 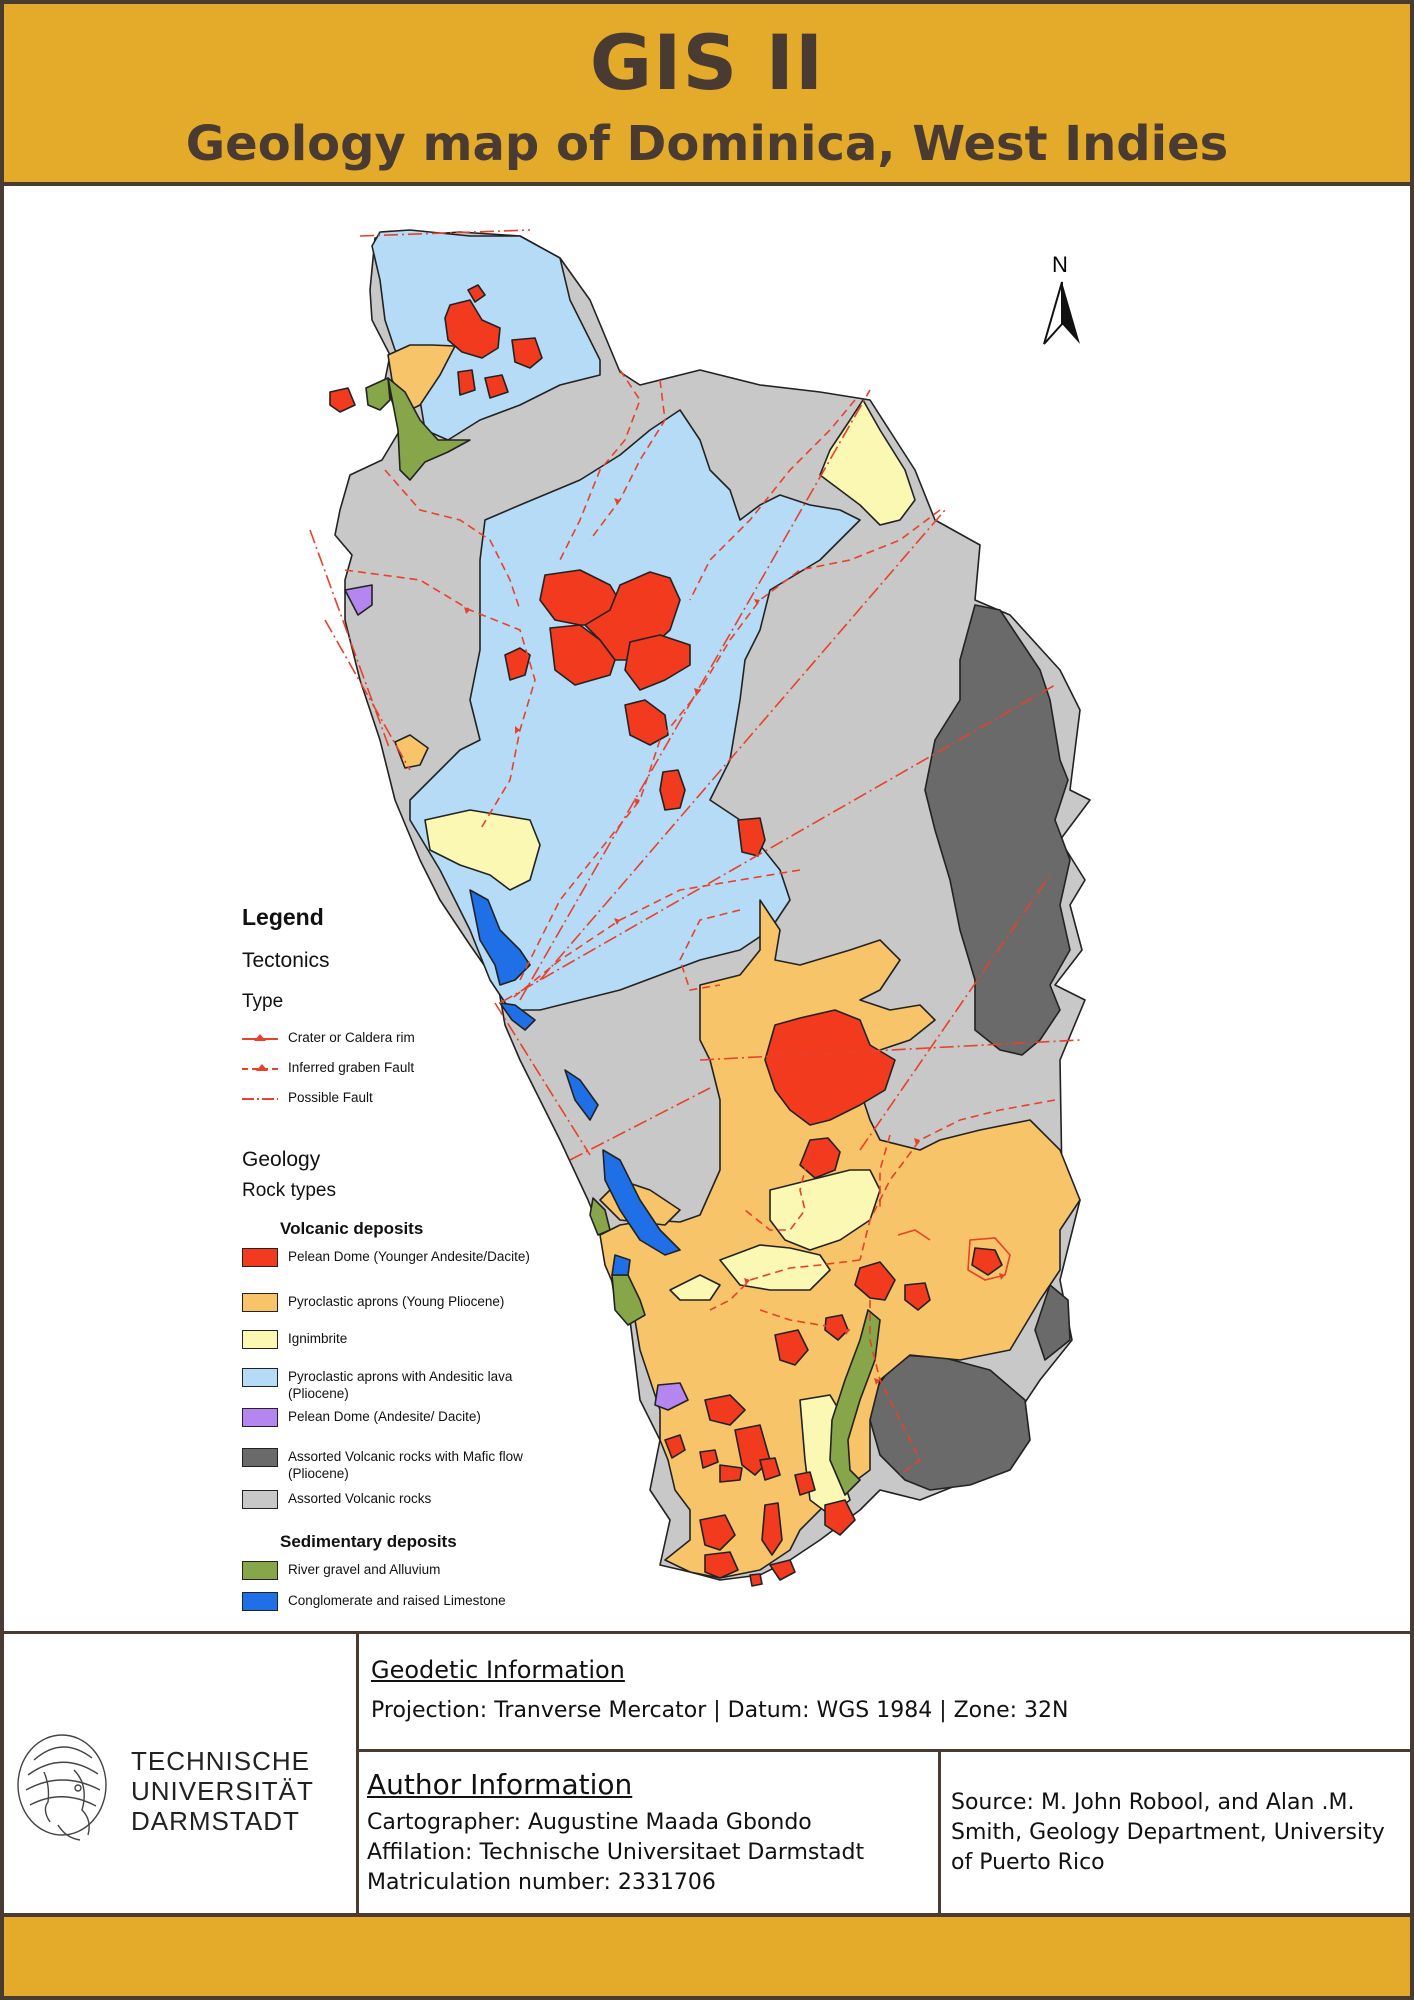 What do you see at coordinates (342, 400) in the screenshot?
I see `dome-nw` at bounding box center [342, 400].